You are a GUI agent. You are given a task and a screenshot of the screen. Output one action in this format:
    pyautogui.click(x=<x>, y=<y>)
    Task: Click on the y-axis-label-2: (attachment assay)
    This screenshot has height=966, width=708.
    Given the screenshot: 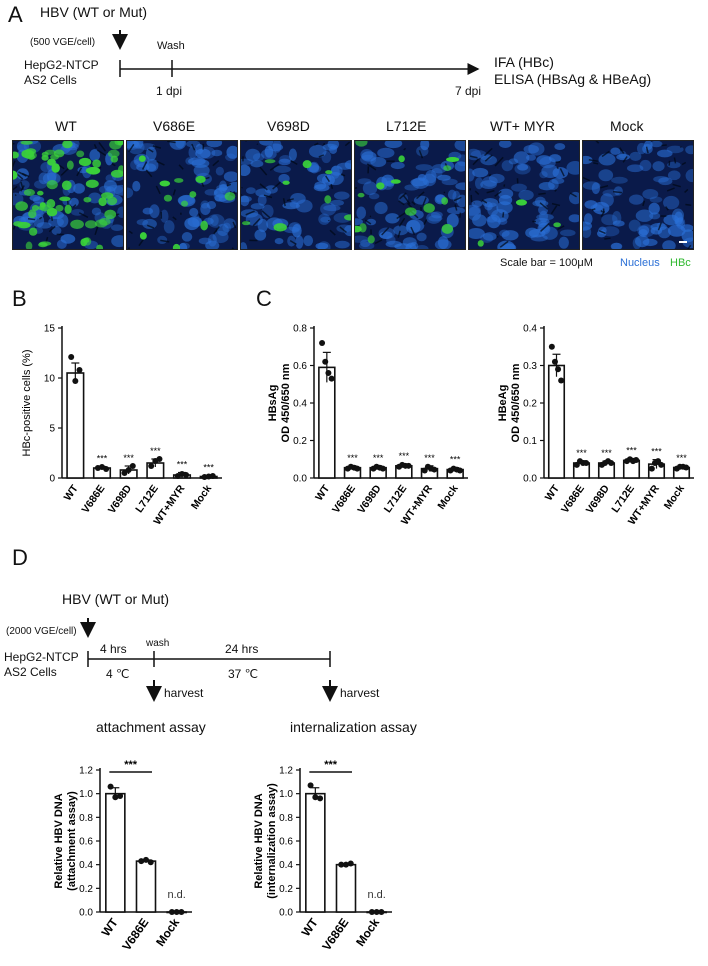 What is the action you would take?
    pyautogui.click(x=72, y=841)
    